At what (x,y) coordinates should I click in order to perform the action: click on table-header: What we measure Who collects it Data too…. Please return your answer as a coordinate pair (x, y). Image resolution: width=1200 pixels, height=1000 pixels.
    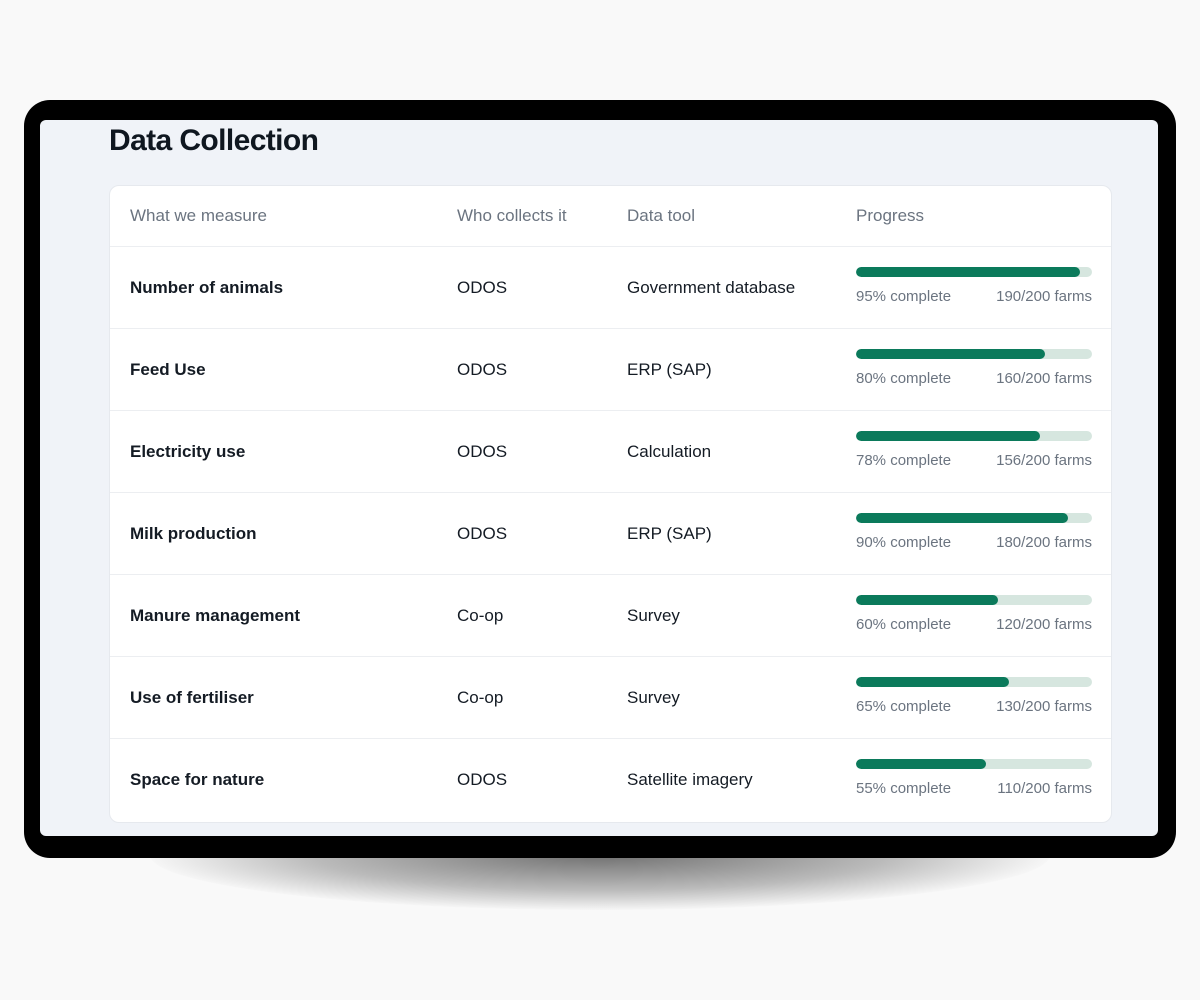
    Looking at the image, I should click on (610, 216).